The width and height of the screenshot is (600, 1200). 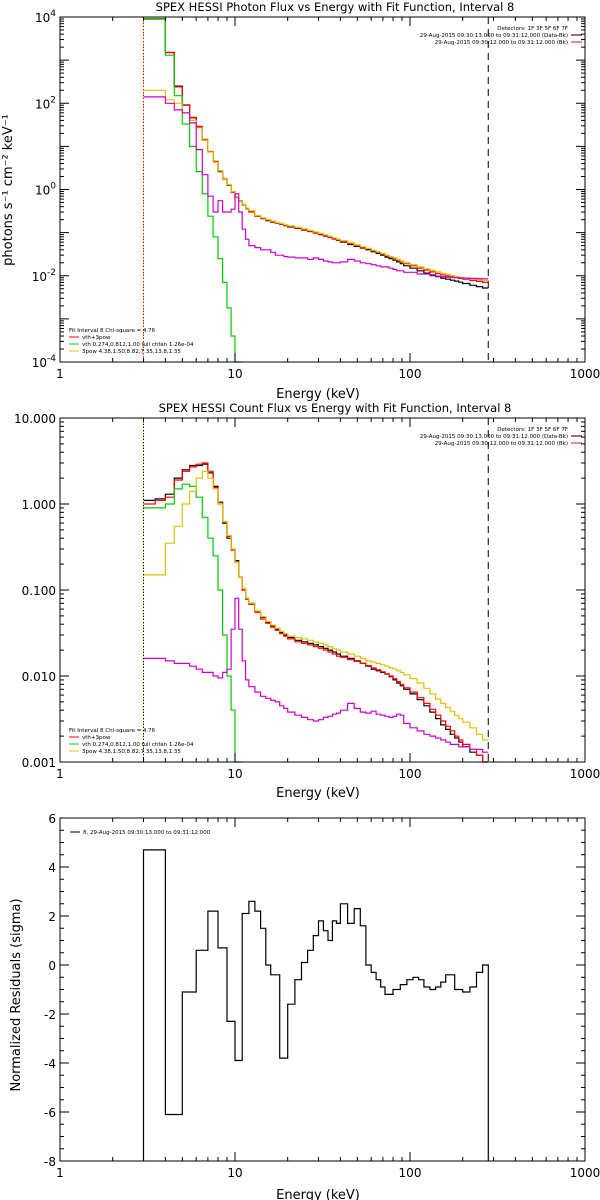 What do you see at coordinates (16, 994) in the screenshot?
I see `residuals-y-axis-label: Normalized Residuals (sigma)` at bounding box center [16, 994].